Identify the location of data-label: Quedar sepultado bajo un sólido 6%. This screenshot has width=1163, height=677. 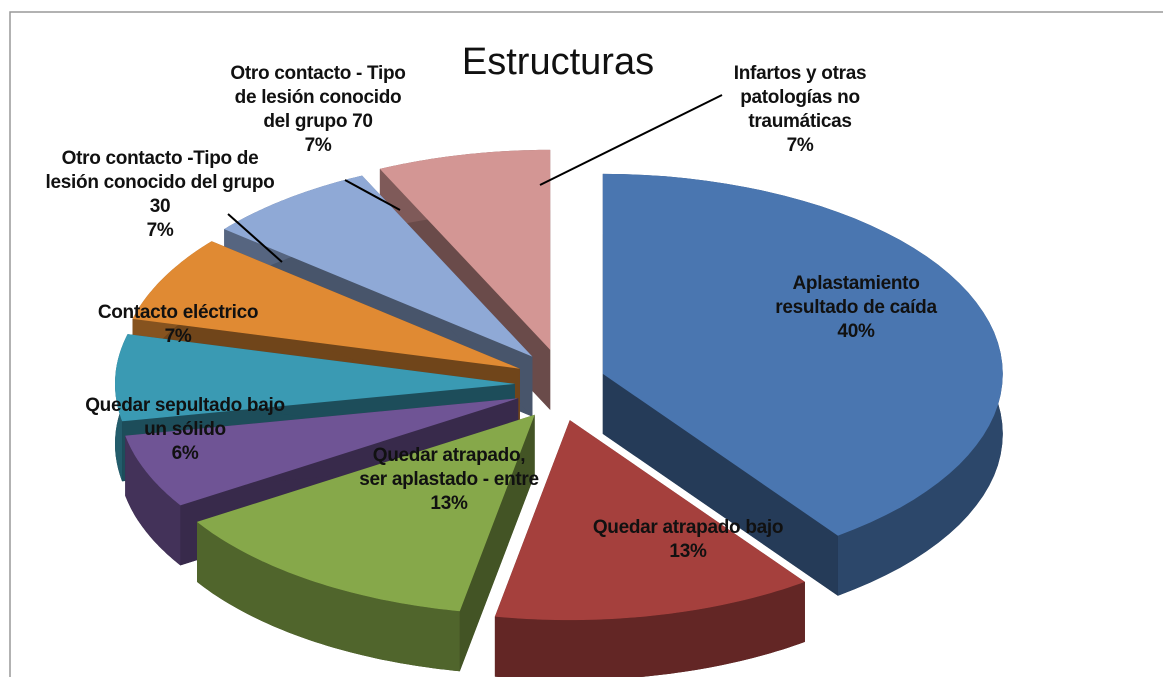
(185, 430).